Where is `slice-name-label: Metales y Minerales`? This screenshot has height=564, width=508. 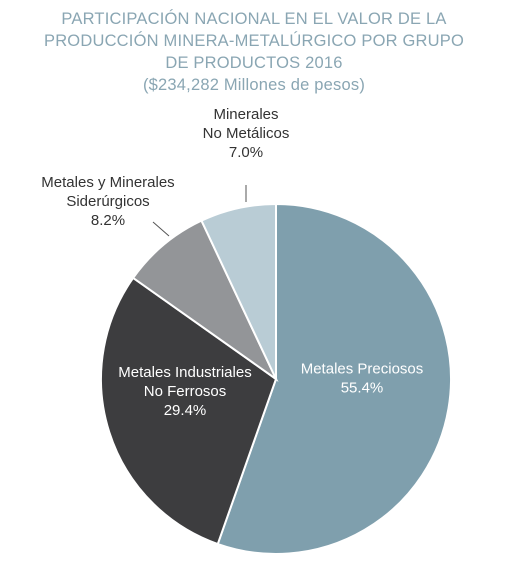
slice-name-label: Metales y Minerales is located at coordinates (107, 182).